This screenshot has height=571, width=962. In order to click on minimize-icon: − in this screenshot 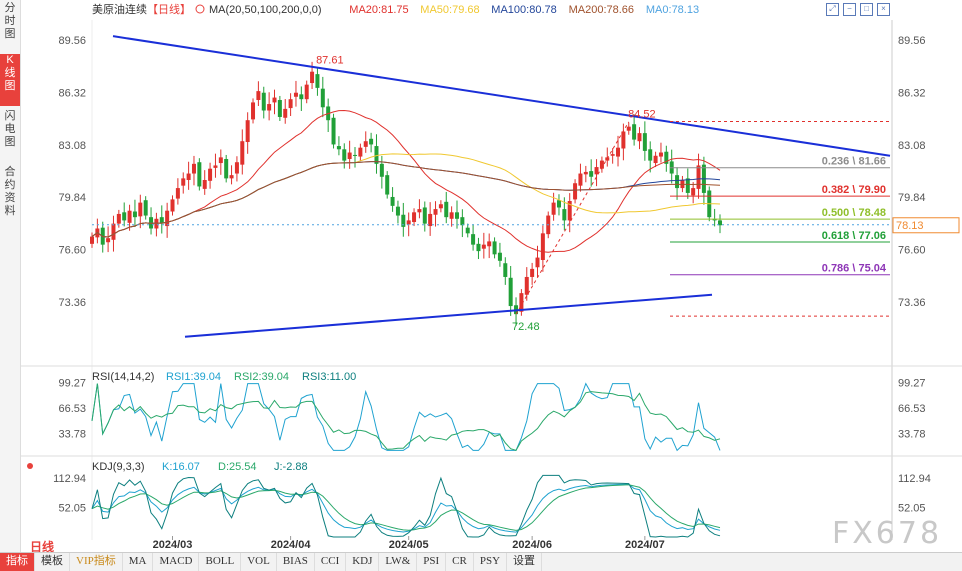, I will do `click(849, 9)`.